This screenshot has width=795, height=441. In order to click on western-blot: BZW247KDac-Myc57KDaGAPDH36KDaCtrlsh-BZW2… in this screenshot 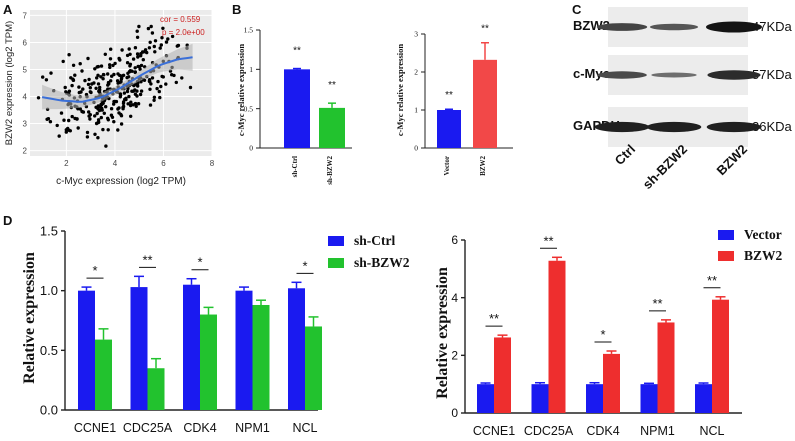, I will do `click(683, 99)`.